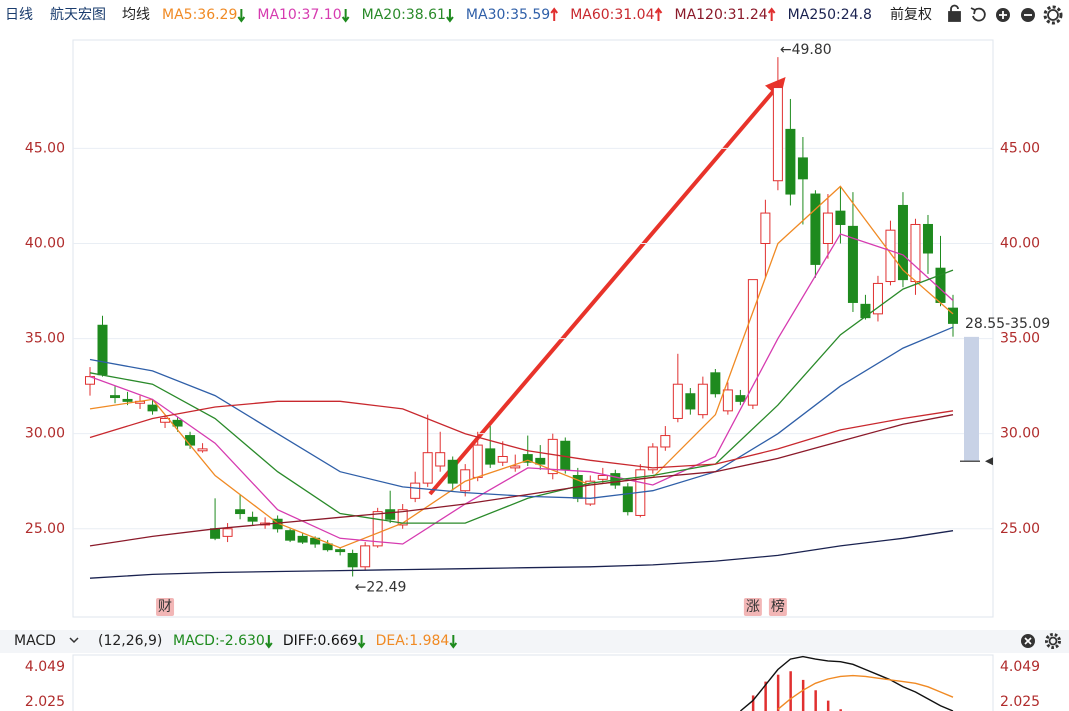 Image resolution: width=1069 pixels, height=711 pixels. Describe the element at coordinates (381, 587) in the screenshot. I see `low-label: ←22.49` at that location.